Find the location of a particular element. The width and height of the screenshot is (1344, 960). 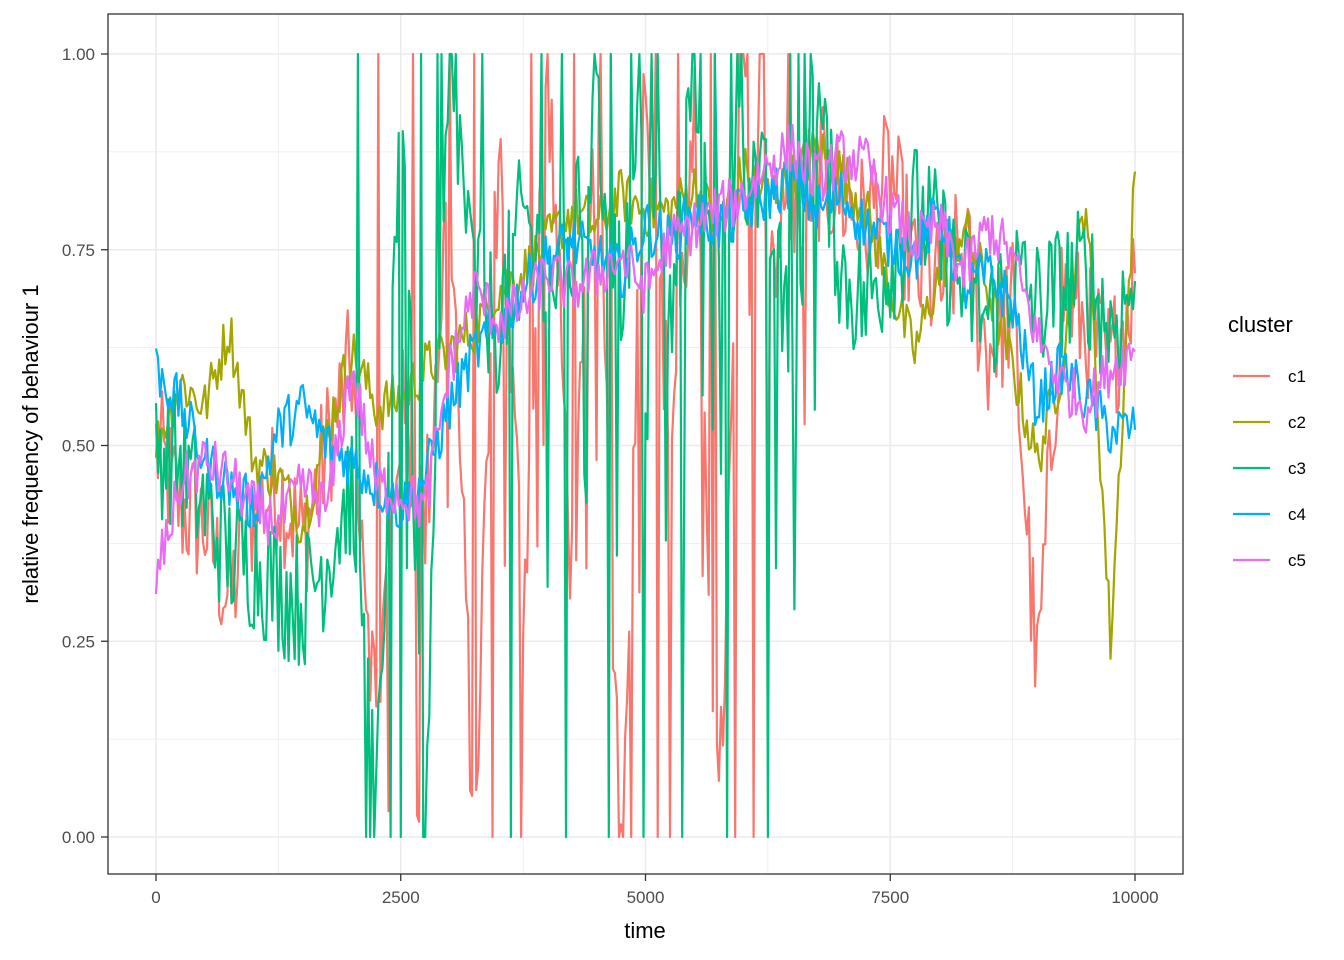

legend-label: c1 is located at coordinates (1297, 376).